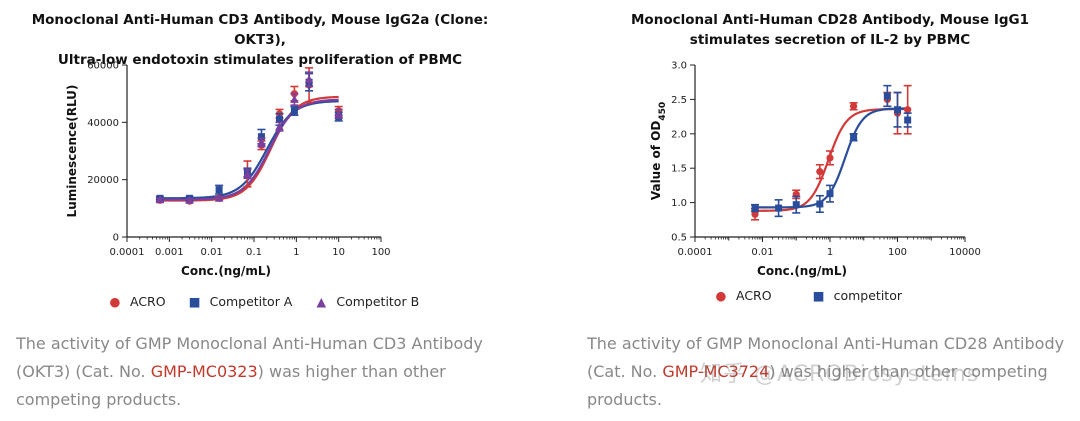 The image size is (1080, 421). I want to click on legend-item-competitor-b: ▲ Competitor B, so click(367, 301).